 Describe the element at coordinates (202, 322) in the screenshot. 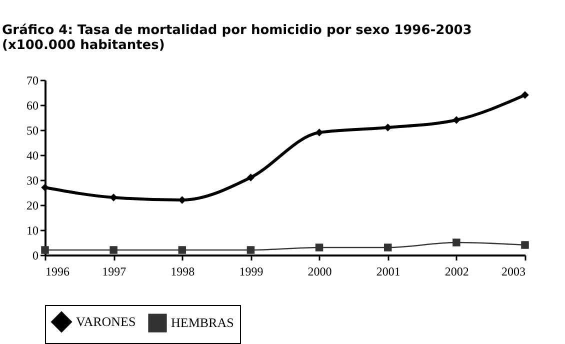

I see `legend-label: HEMBRAS` at that location.